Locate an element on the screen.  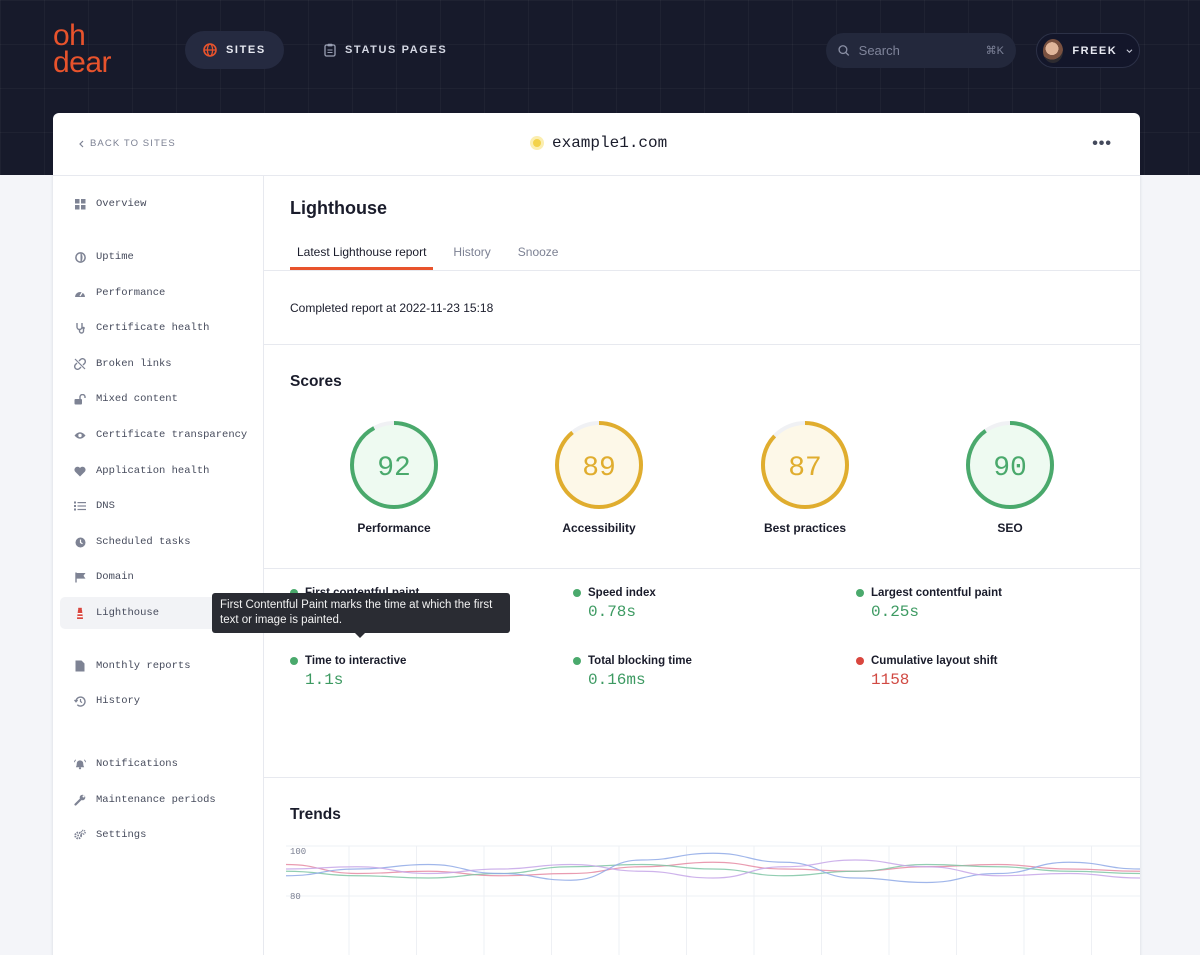
heart-icon is located at coordinates (80, 471).